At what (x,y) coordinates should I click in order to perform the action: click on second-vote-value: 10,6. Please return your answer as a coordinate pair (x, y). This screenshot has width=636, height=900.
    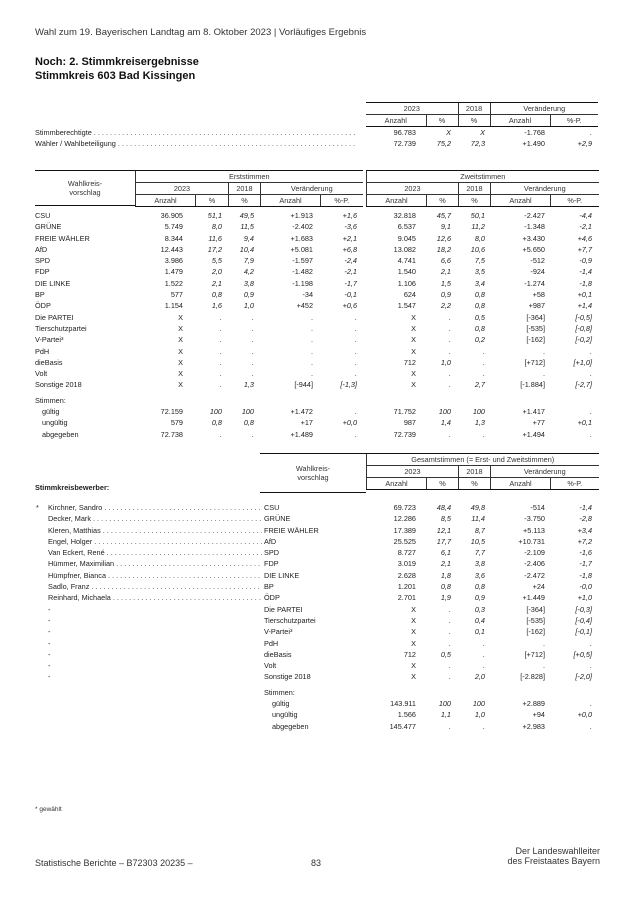
    Looking at the image, I should click on (477, 249).